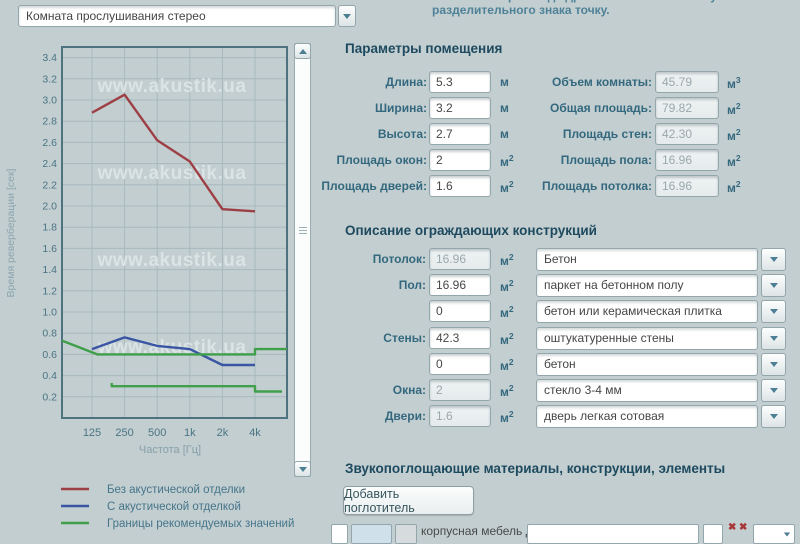  I want to click on unit-label: м, so click(504, 108).